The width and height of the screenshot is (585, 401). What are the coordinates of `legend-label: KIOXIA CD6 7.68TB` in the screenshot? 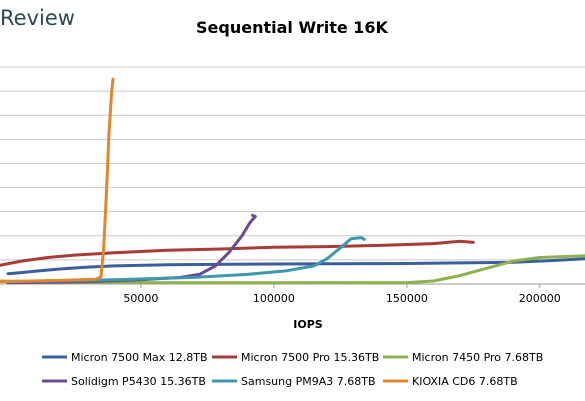 It's located at (465, 381).